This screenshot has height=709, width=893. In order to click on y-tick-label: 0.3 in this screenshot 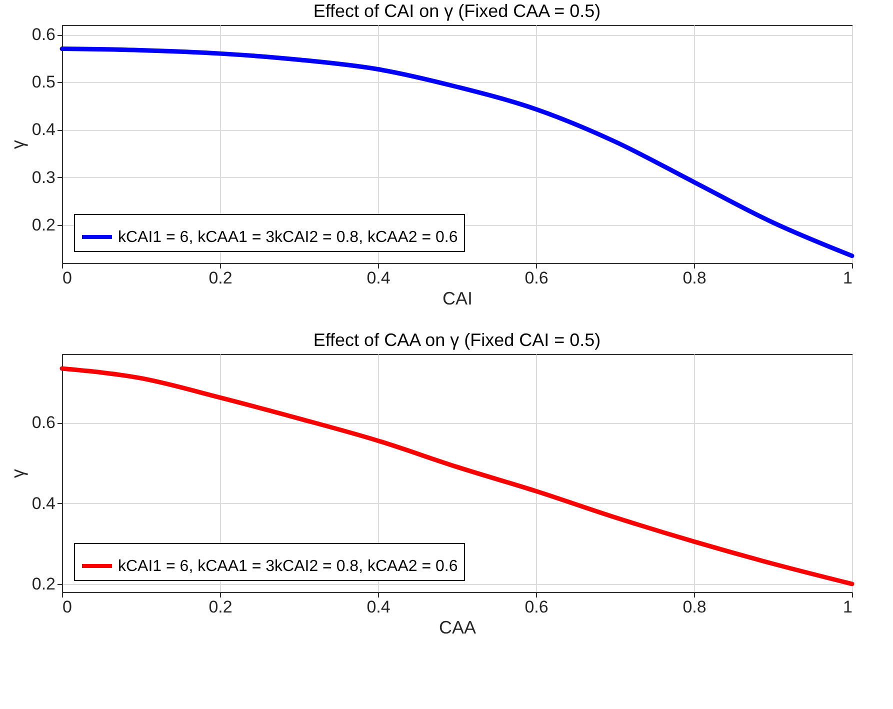, I will do `click(44, 177)`.